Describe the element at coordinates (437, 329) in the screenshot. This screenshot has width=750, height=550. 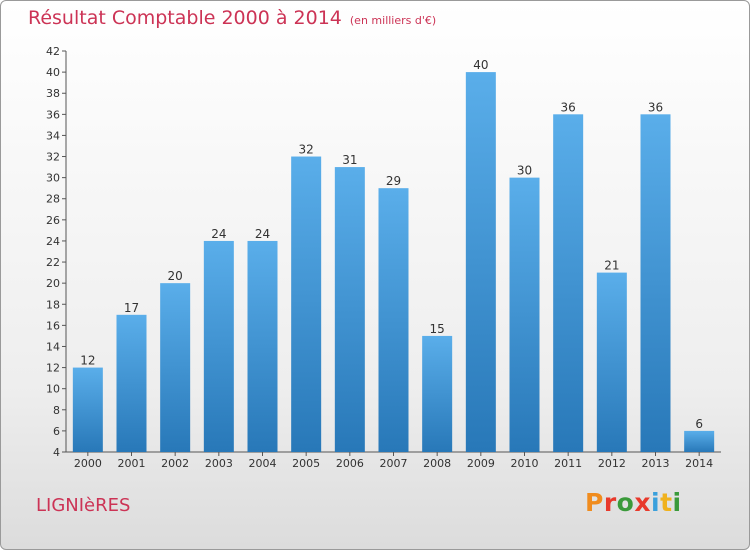
I see `bar-value-label: 15` at that location.